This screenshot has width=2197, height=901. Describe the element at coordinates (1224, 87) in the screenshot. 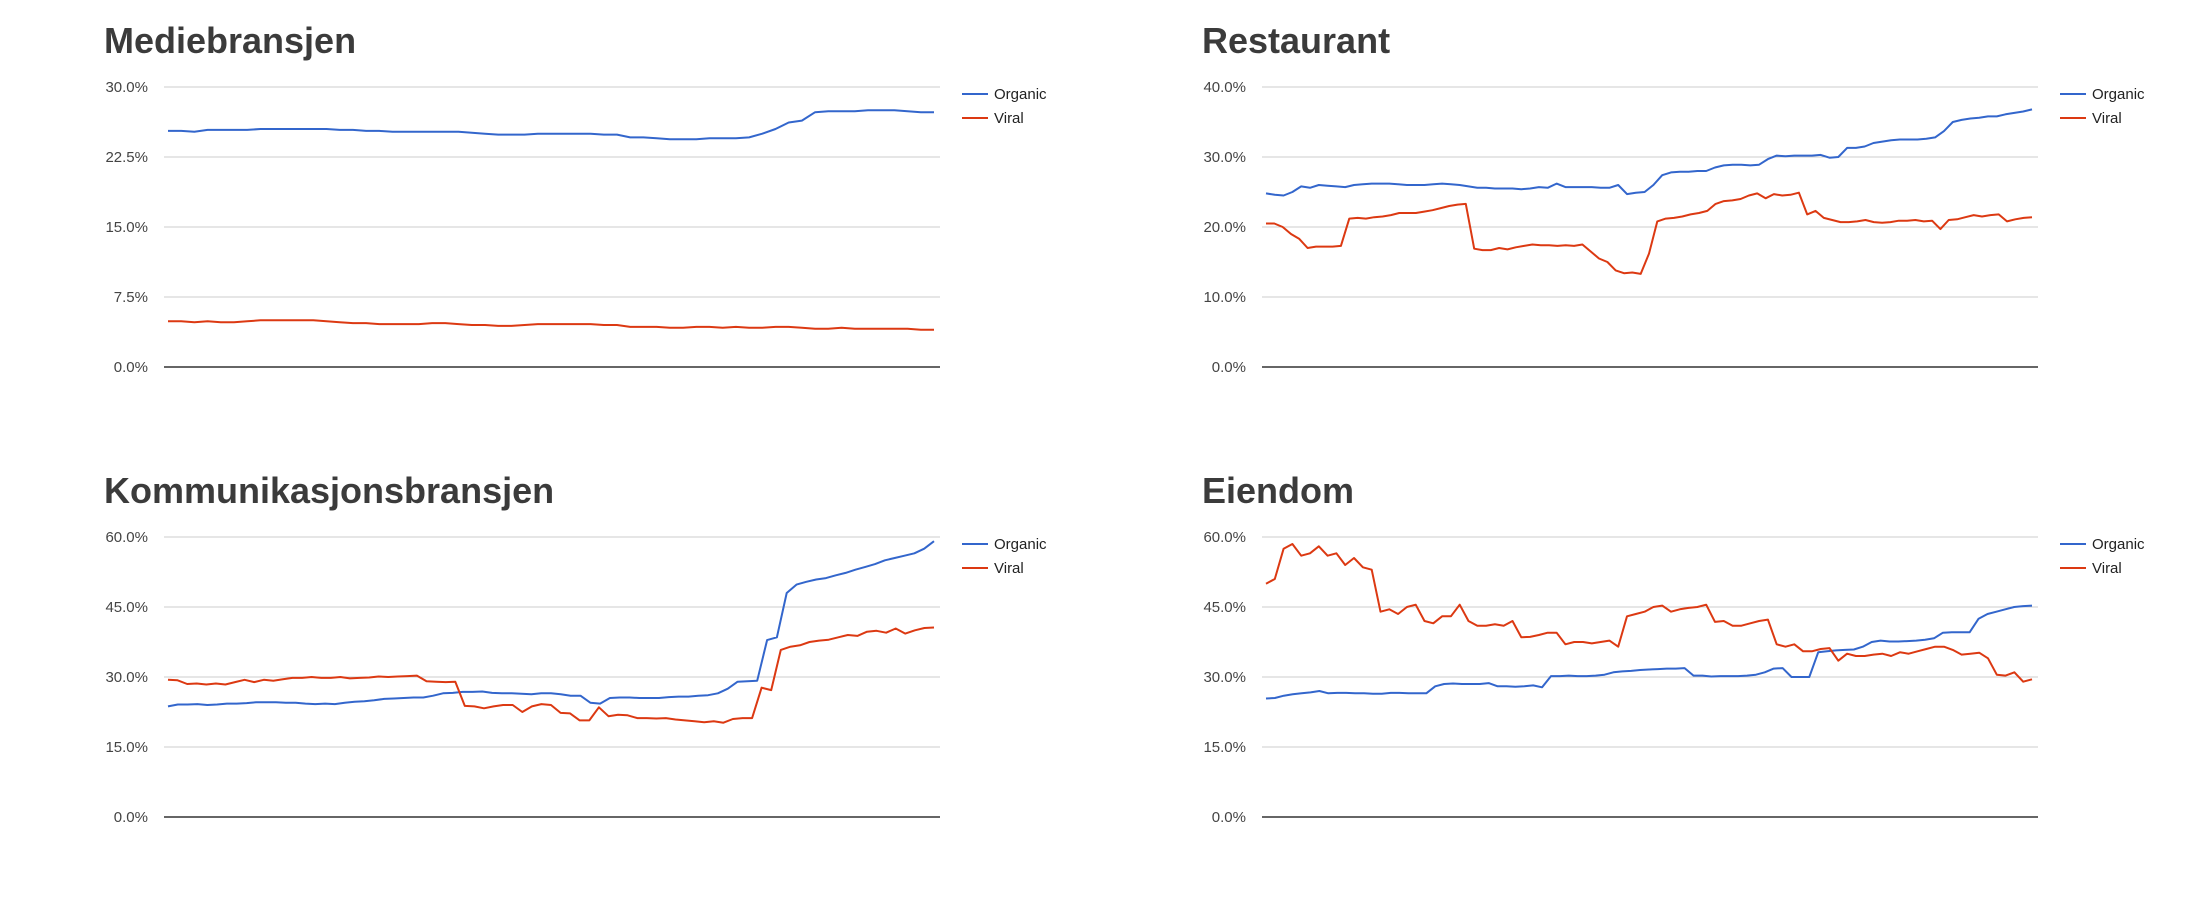

I see `y-tick-label: 40.0%` at that location.